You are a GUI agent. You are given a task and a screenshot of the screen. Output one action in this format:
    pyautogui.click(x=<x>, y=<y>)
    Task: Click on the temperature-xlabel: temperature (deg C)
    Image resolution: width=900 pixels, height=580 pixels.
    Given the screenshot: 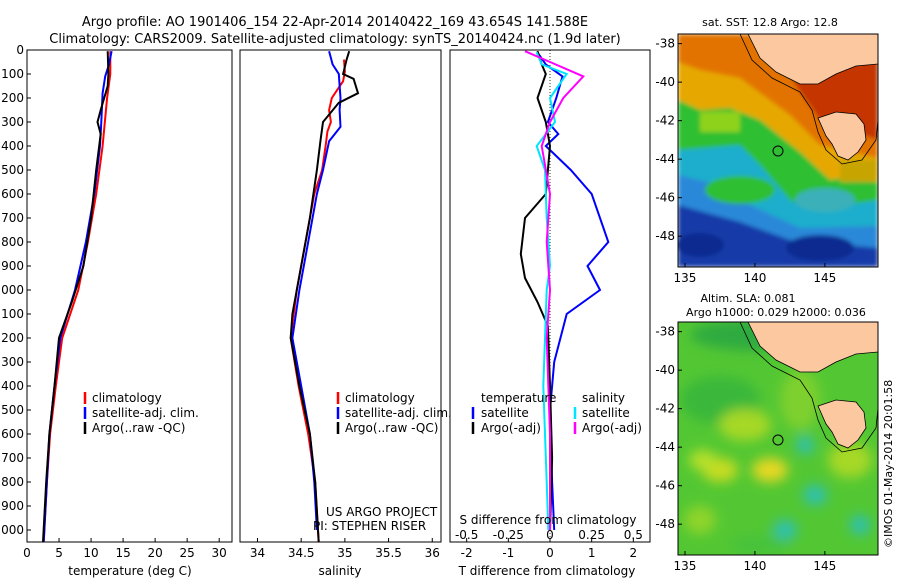 What is the action you would take?
    pyautogui.click(x=129, y=571)
    